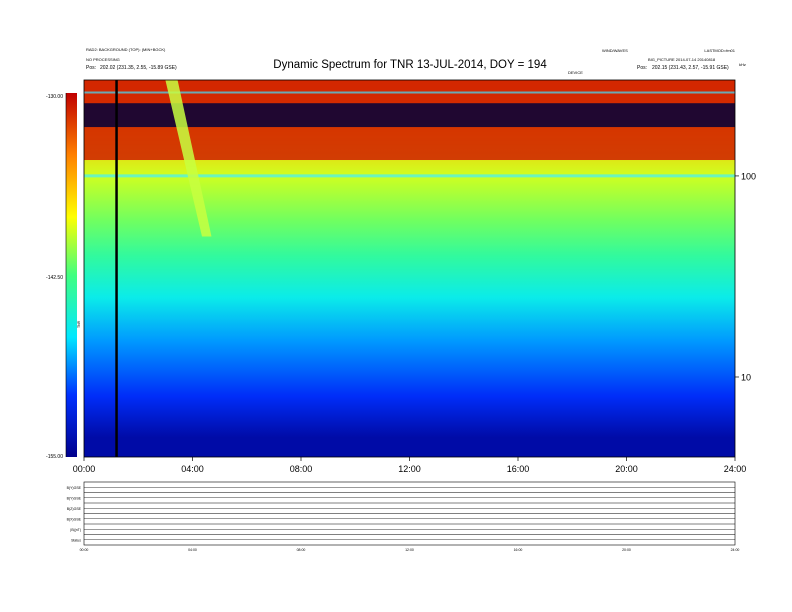 The image size is (792, 612). Describe the element at coordinates (126, 49) in the screenshot. I see `header-left-line1: RAD2: BACKGROUND (TOP): (MIN+BGCK)` at that location.